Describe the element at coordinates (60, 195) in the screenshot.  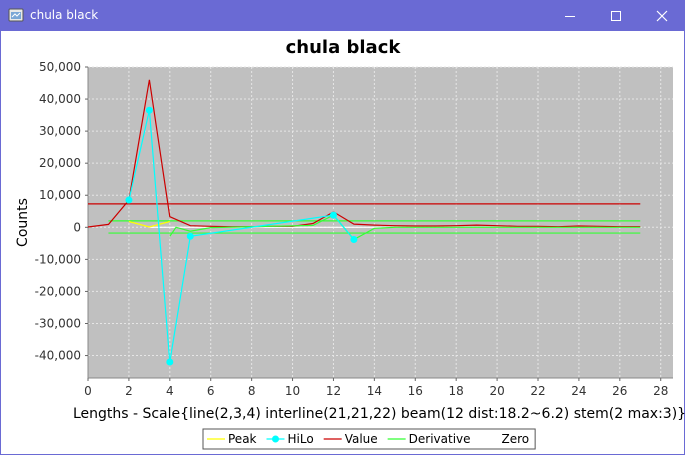
I see `y-tick-label: 10,000` at that location.